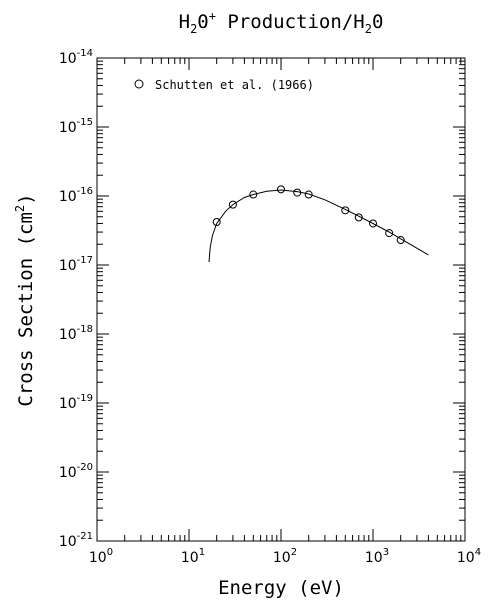 The height and width of the screenshot is (605, 489). Describe the element at coordinates (76, 540) in the screenshot. I see `y-tick-label: 10-21` at that location.